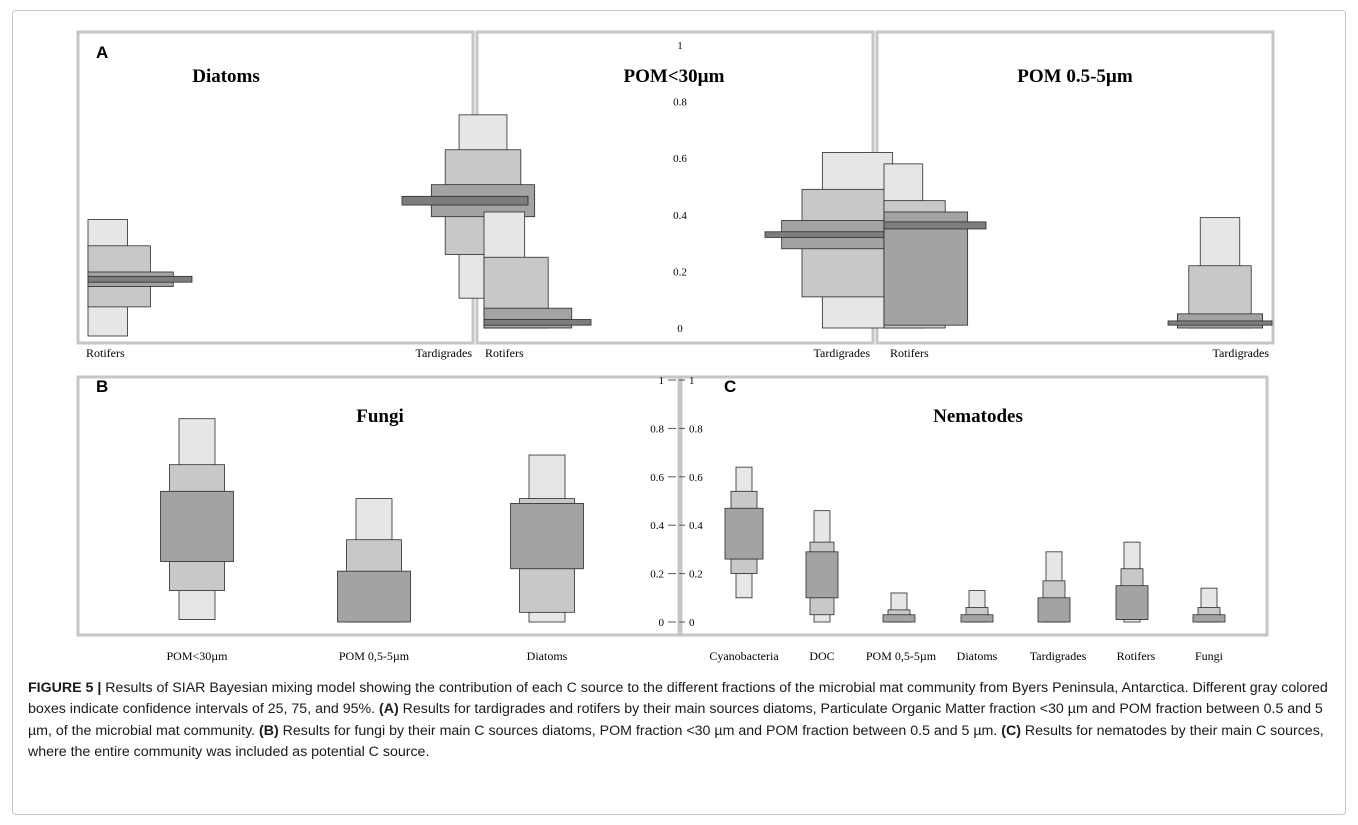  Describe the element at coordinates (102, 386) in the screenshot. I see `panel-label-b: B` at that location.